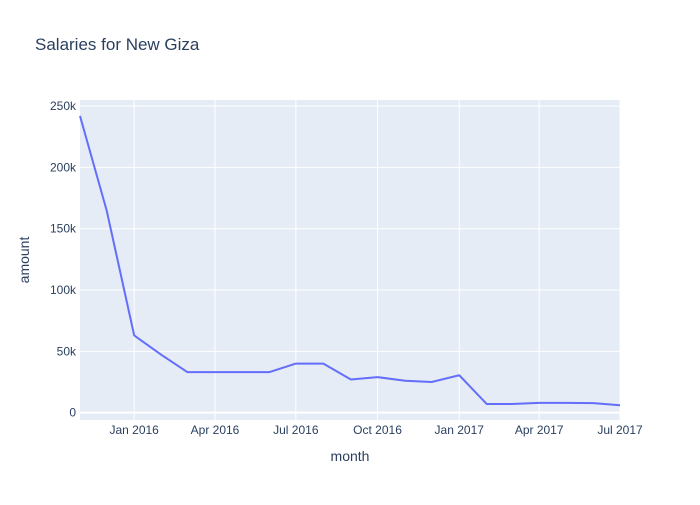 The image size is (700, 505). I want to click on y-tick-label: 250k, so click(63, 106).